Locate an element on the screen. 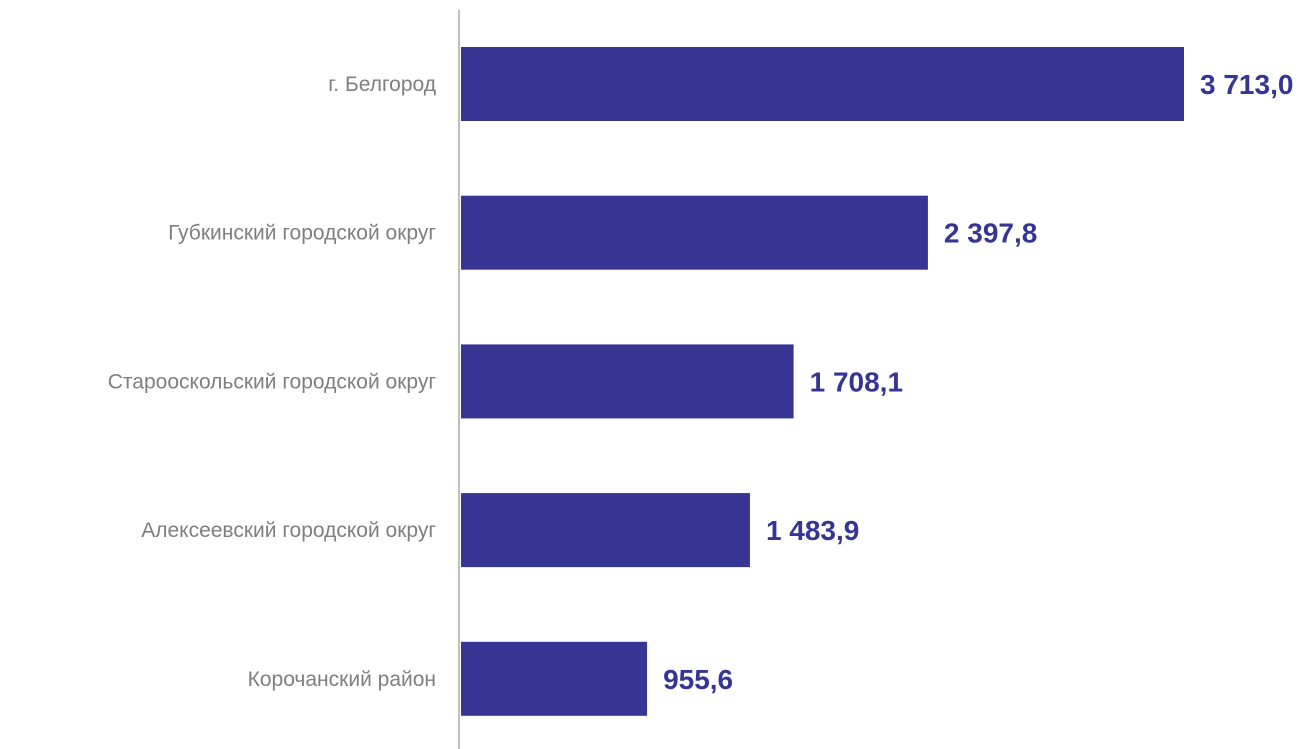  category-label-3: Старооскольский городской округ is located at coordinates (272, 381).